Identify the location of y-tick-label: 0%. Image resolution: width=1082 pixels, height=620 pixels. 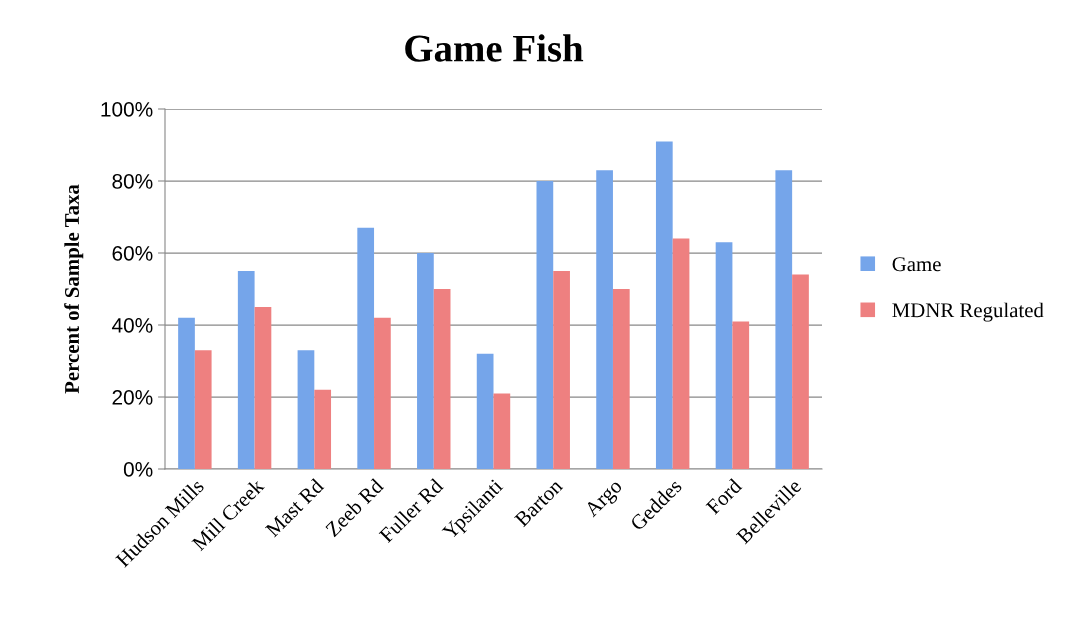
(138, 469).